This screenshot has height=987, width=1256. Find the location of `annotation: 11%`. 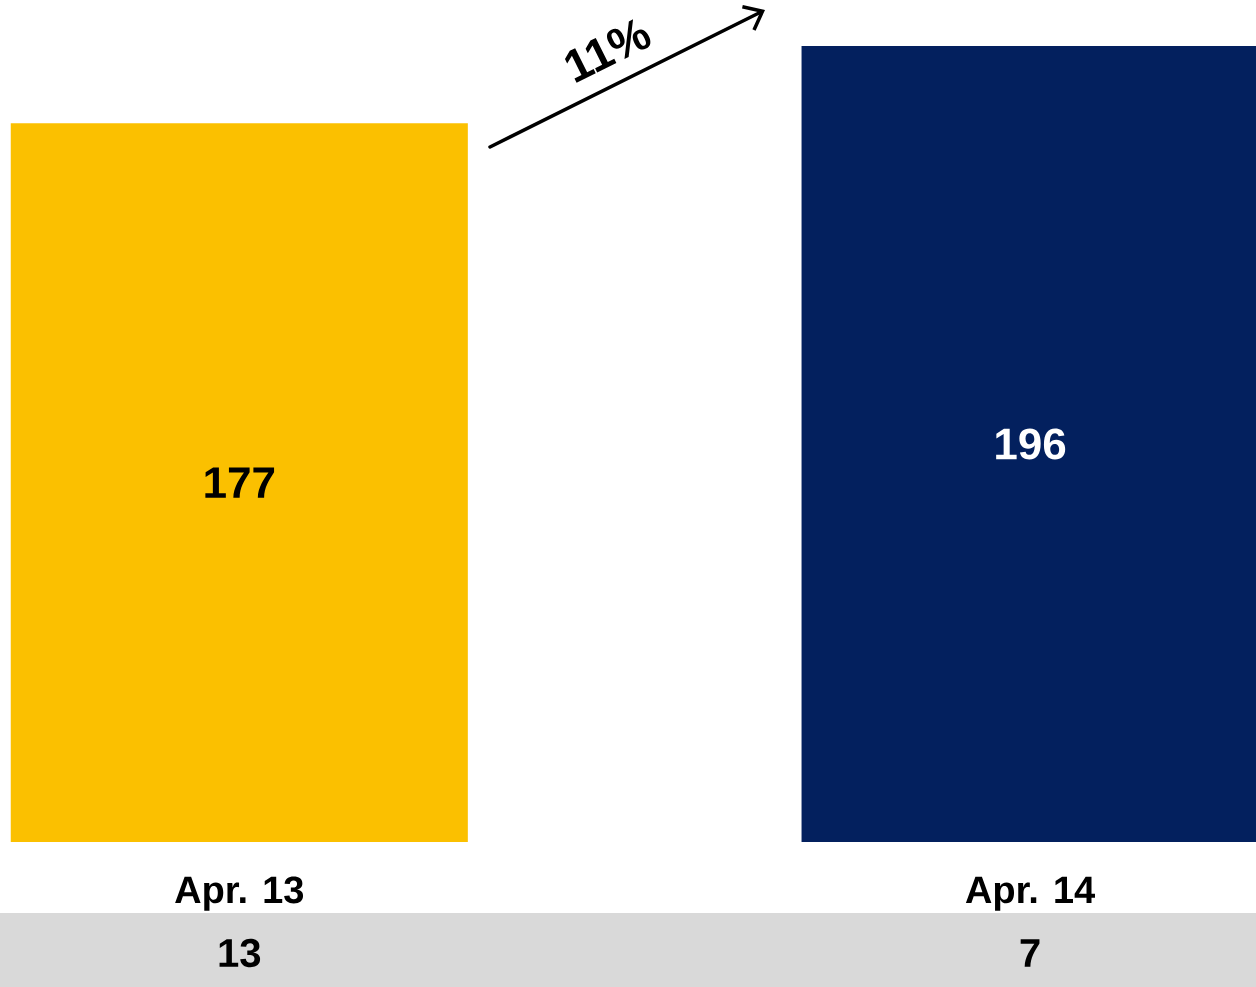

annotation: 11% is located at coordinates (607, 51).